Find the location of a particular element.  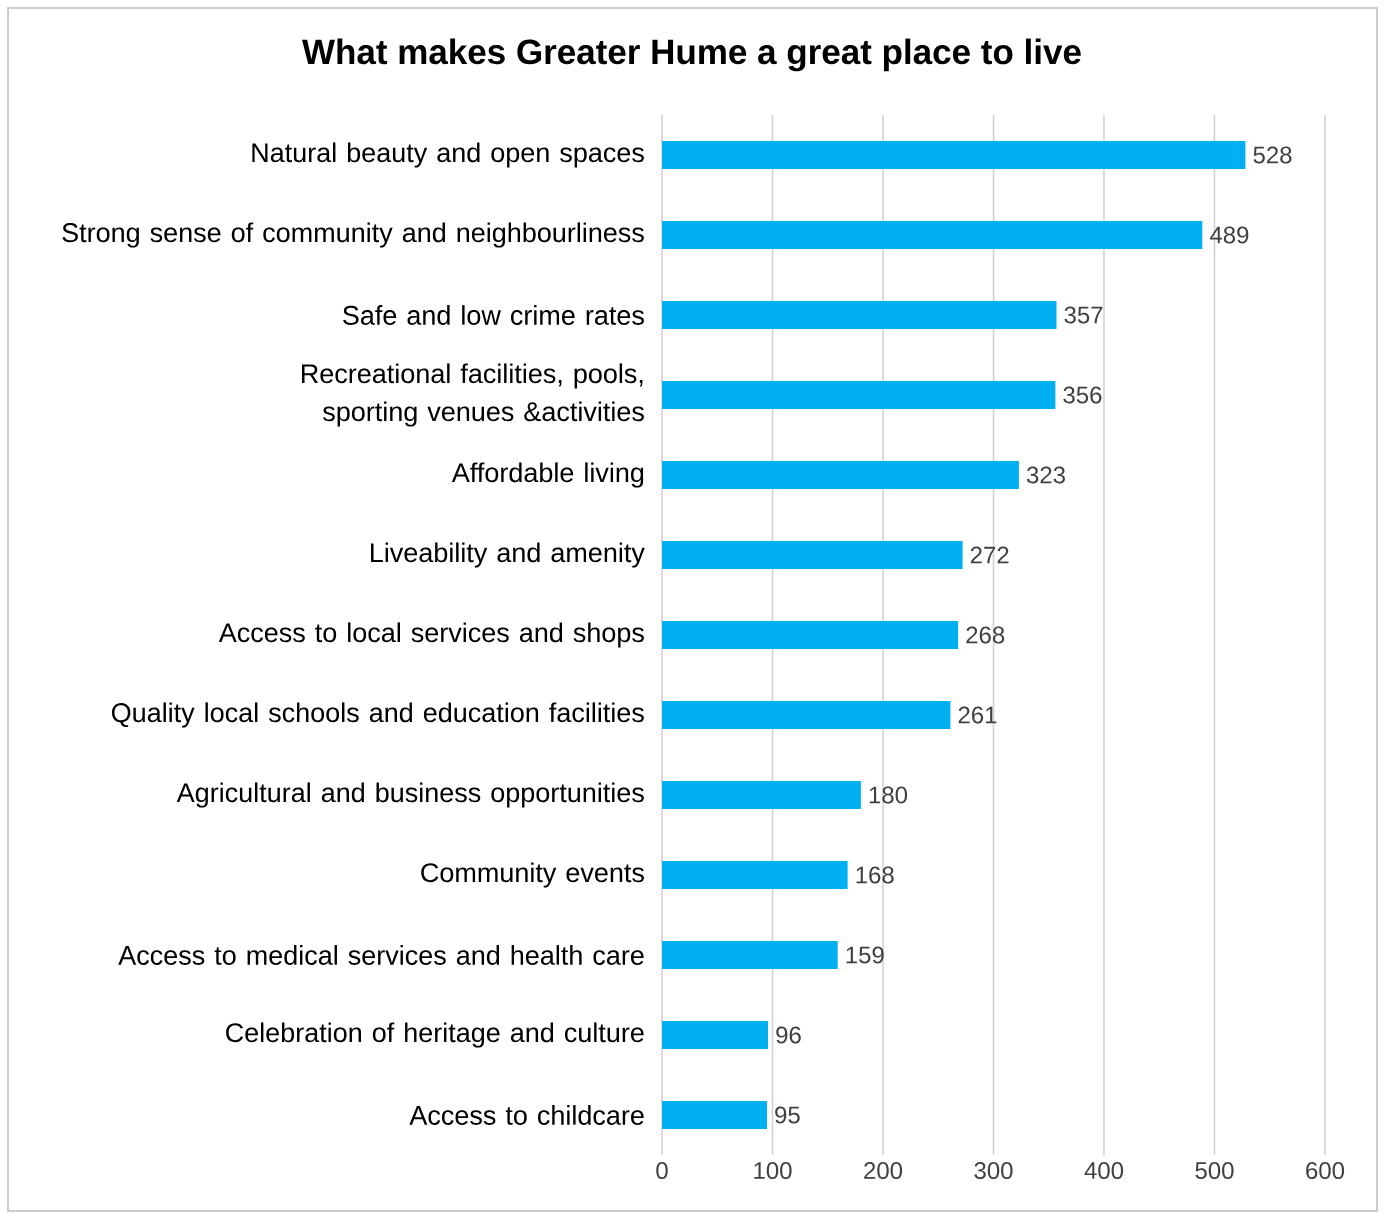

y-tick-label: Strong sense of community and neighbourliness is located at coordinates (353, 235).